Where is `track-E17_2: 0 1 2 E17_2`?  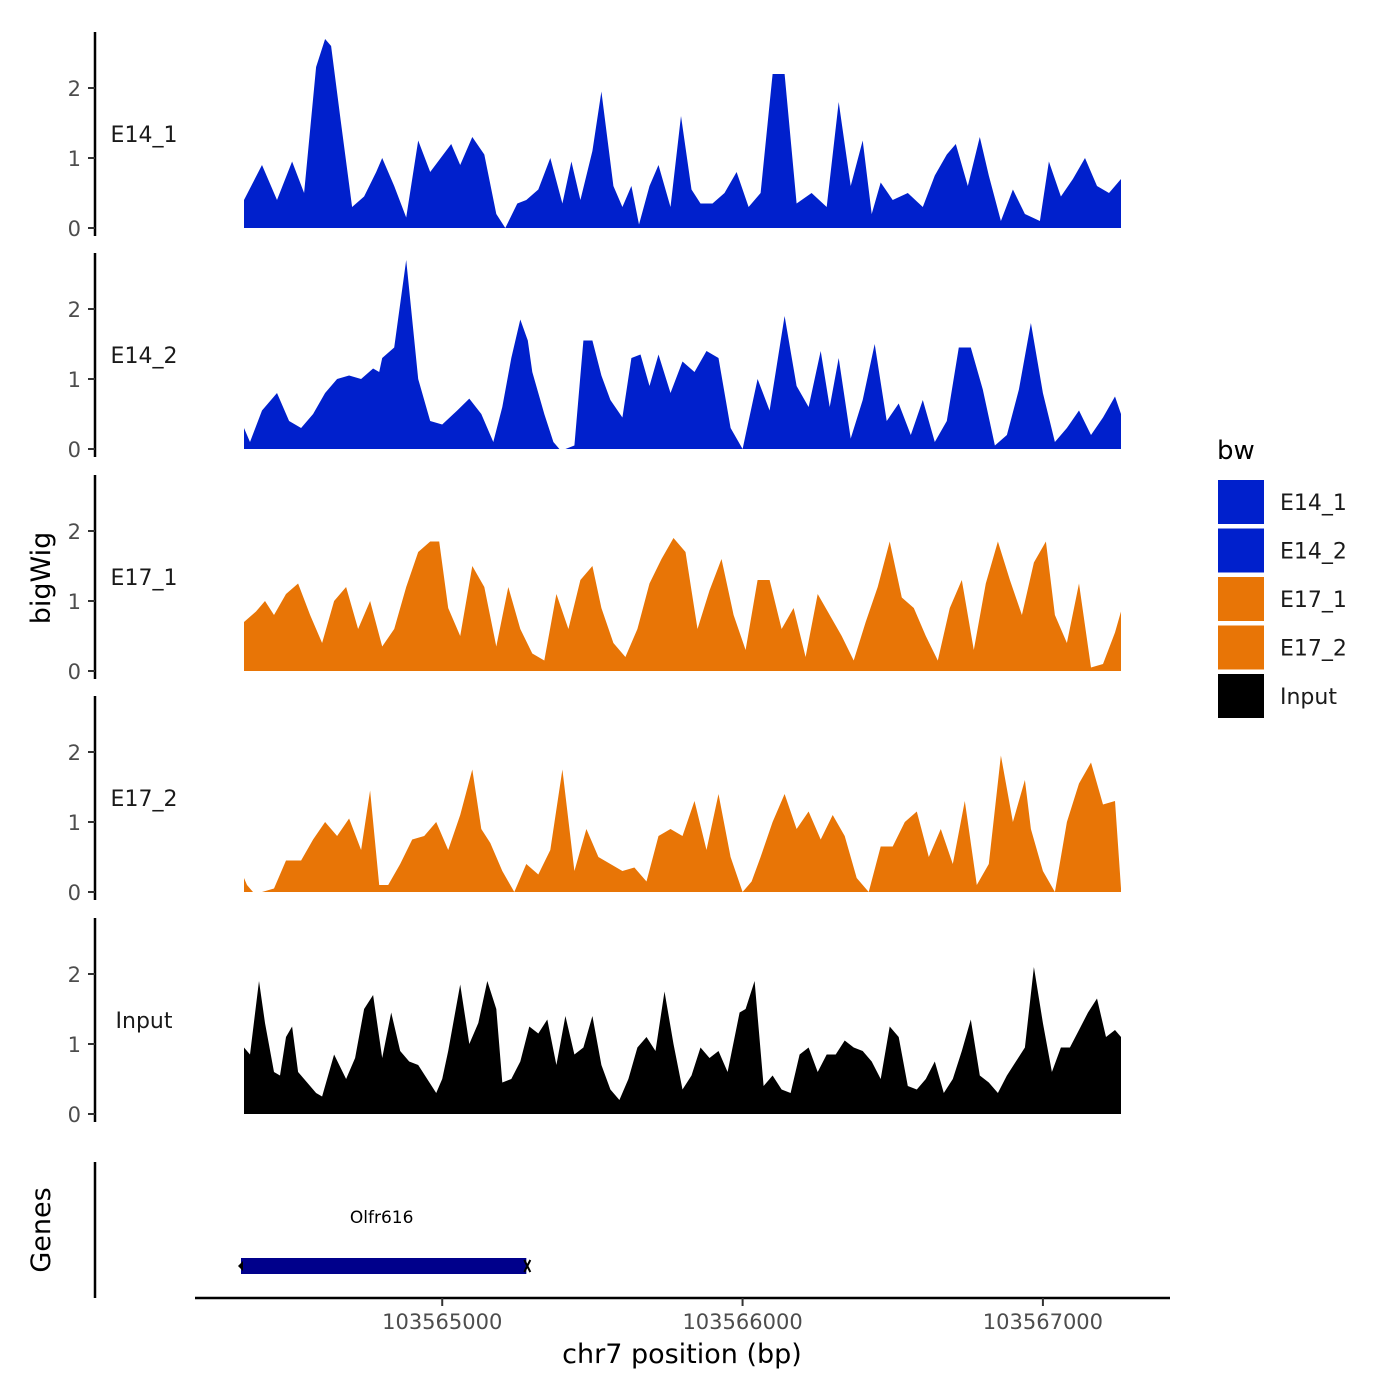
track-E17_2: 0 1 2 E17_2 is located at coordinates (594, 800).